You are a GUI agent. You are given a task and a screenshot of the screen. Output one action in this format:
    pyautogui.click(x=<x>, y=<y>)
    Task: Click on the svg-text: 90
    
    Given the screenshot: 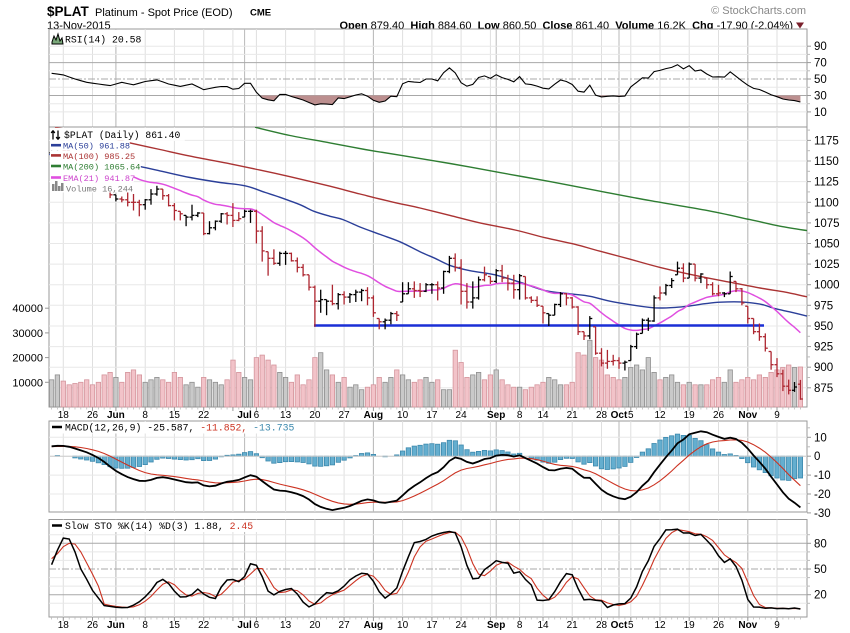 What is the action you would take?
    pyautogui.click(x=820, y=47)
    